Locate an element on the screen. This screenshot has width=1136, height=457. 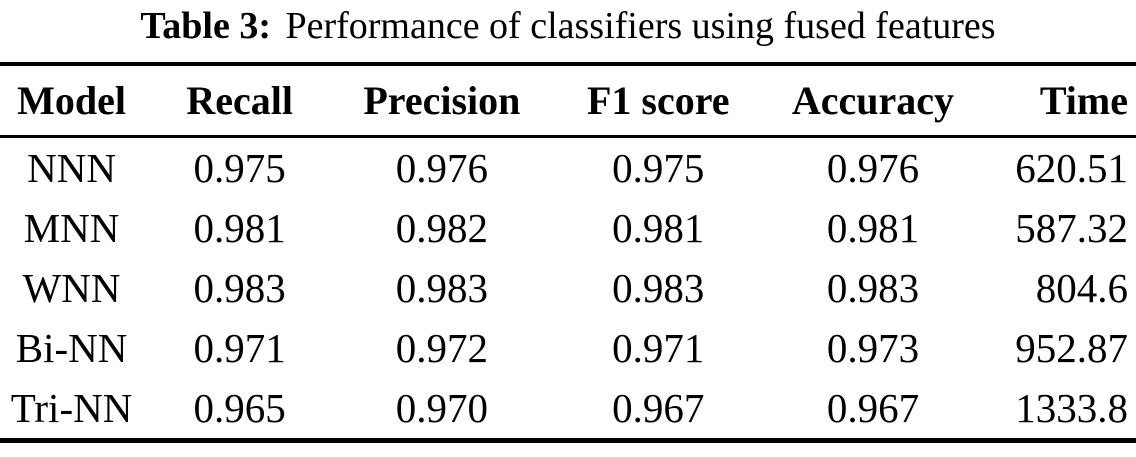
cell-time: 952.87 is located at coordinates (1071, 347).